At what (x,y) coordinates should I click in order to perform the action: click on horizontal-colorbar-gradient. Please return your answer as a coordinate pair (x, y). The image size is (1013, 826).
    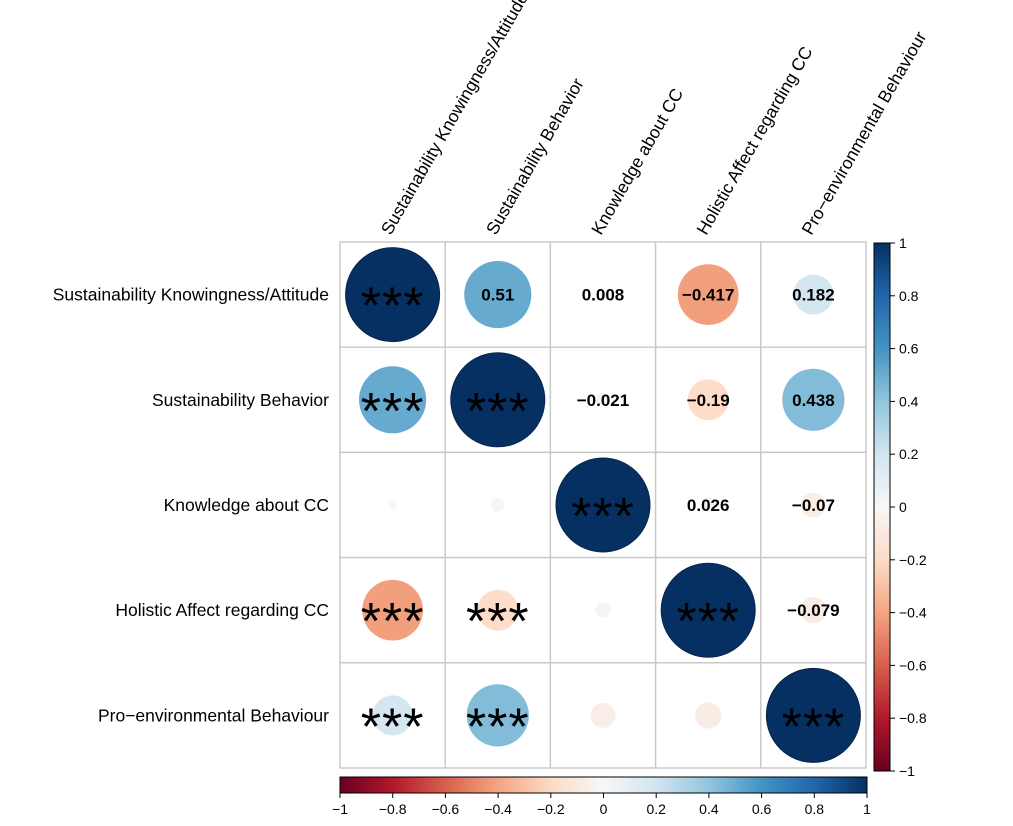
    Looking at the image, I should click on (603, 785).